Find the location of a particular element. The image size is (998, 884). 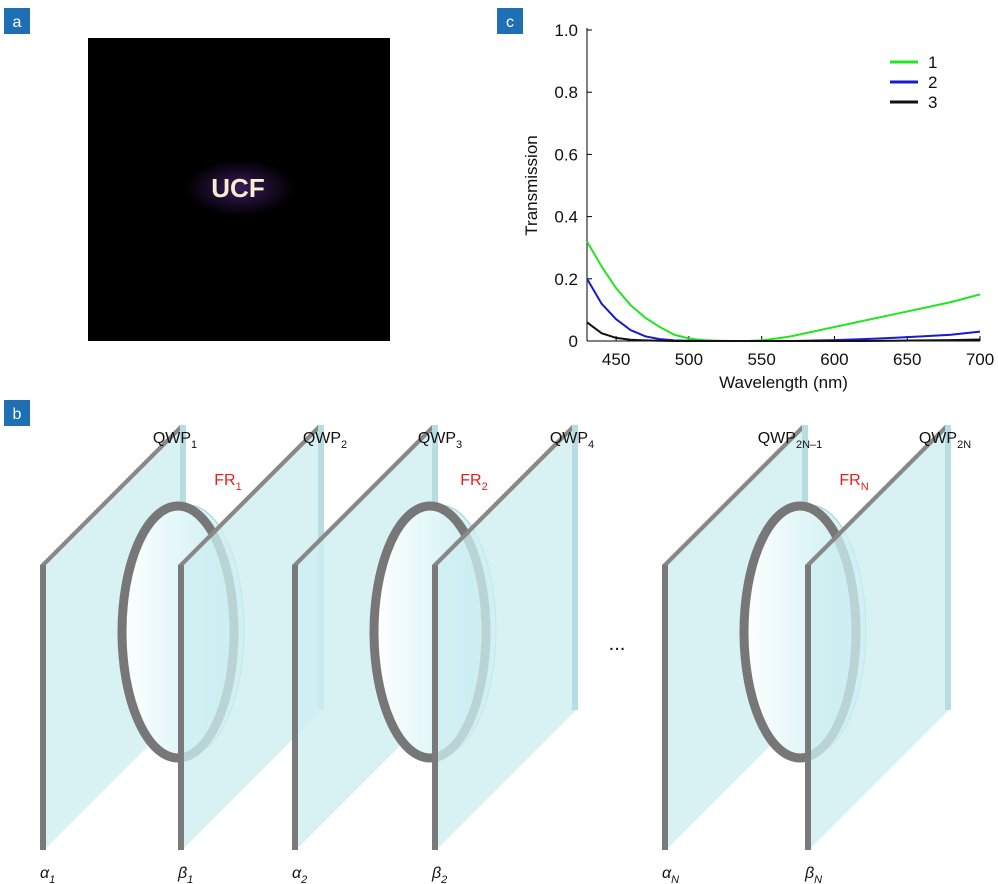

diagram-label: FR2 is located at coordinates (473, 482).